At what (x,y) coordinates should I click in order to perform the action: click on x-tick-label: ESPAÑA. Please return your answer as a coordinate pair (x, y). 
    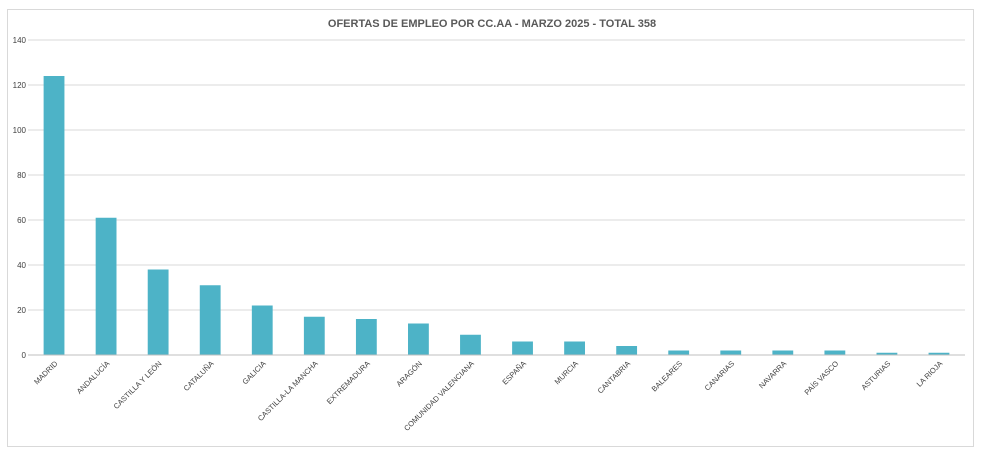
    Looking at the image, I should click on (513, 372).